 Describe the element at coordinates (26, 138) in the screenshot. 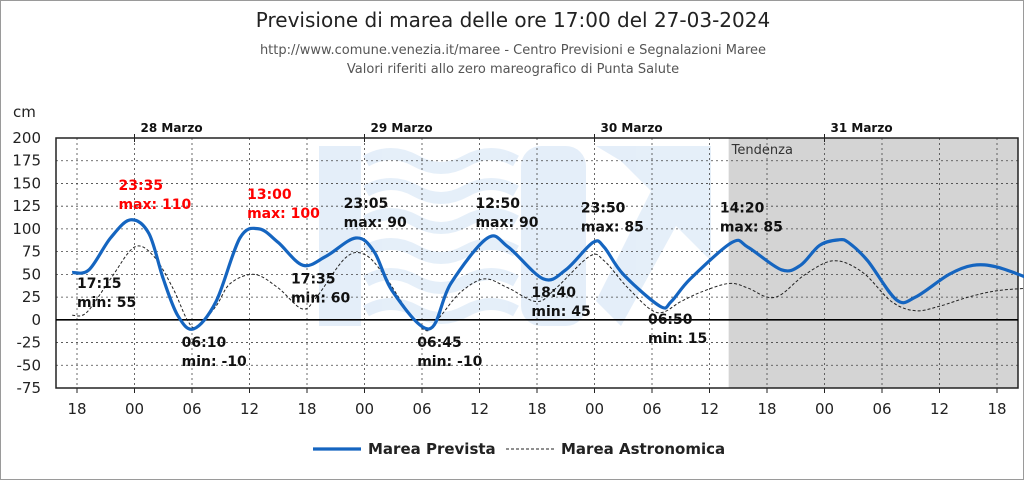

I see `y-tick-label: 200` at that location.